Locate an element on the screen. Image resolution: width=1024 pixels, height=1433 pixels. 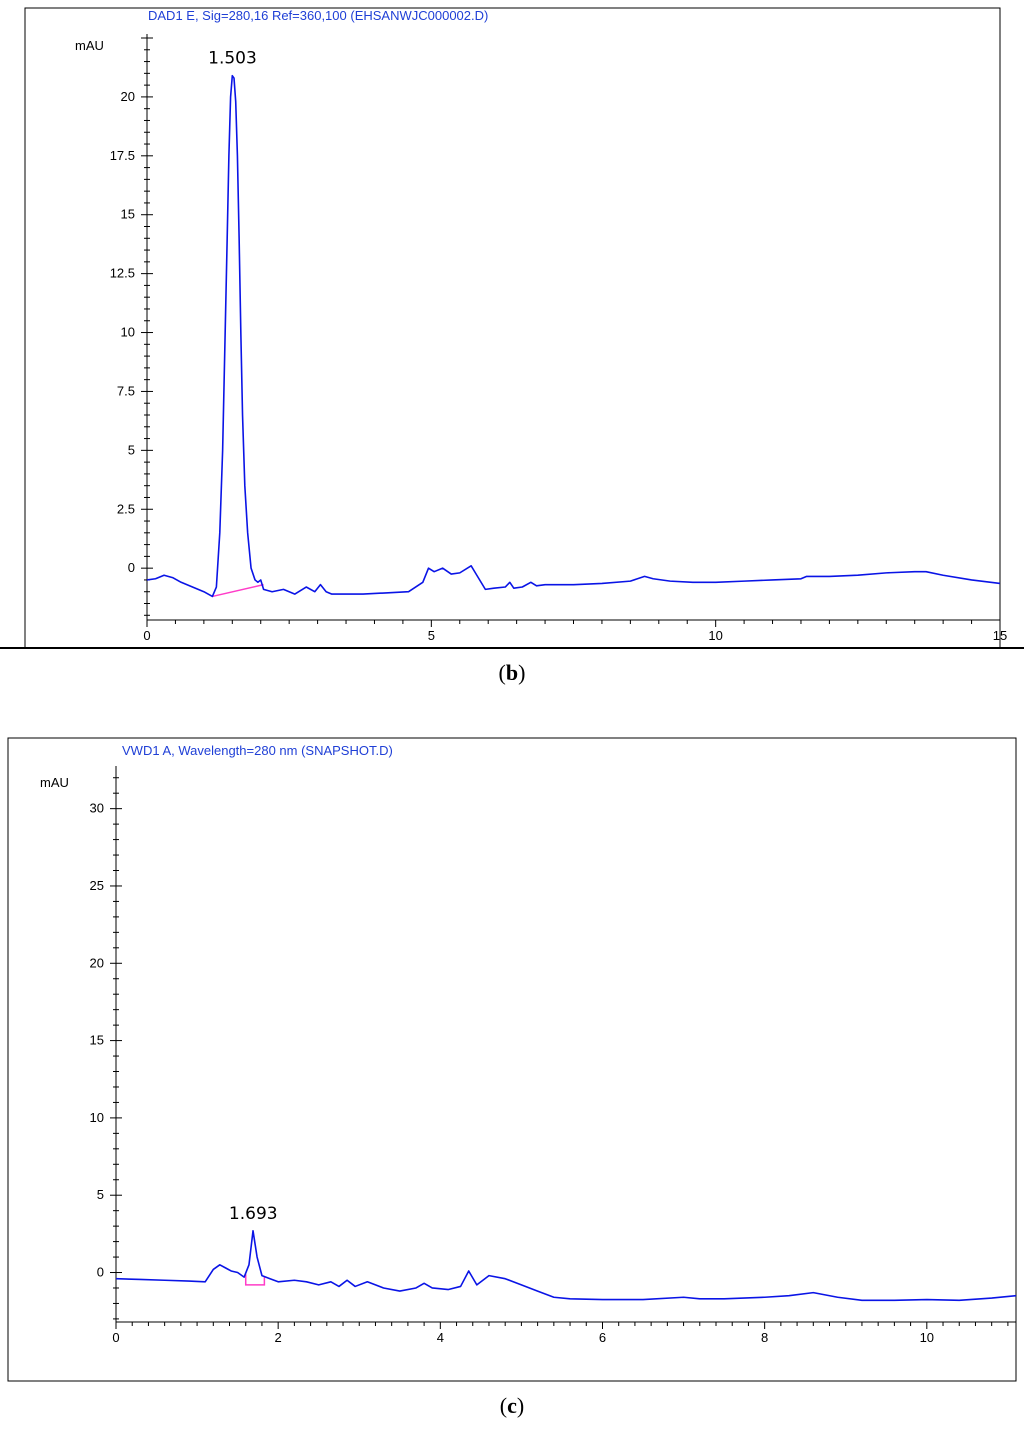
x-tick-label: 2 is located at coordinates (278, 1337).